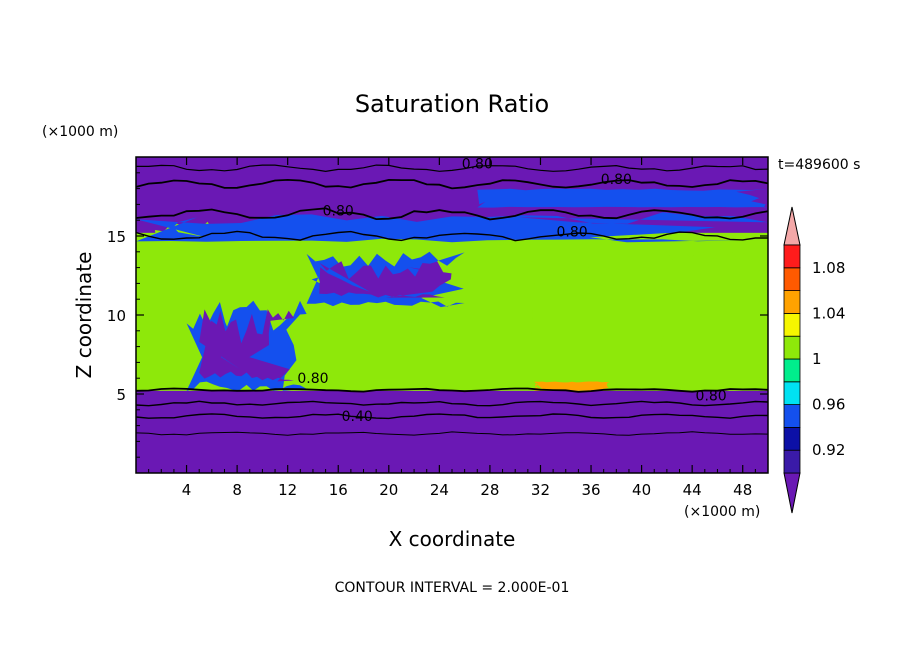  Describe the element at coordinates (357, 417) in the screenshot. I see `contour-label: 0.40` at that location.